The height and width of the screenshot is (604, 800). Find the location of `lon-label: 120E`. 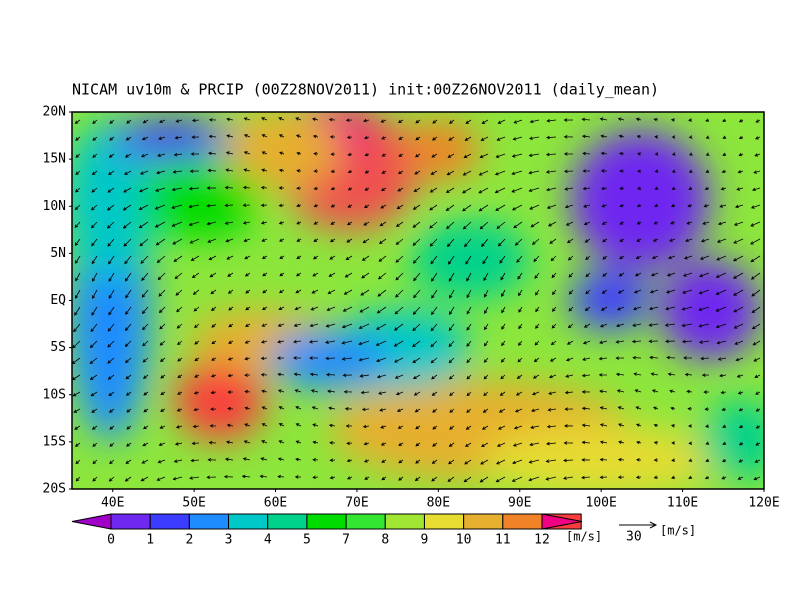

lon-label: 120E is located at coordinates (763, 503).